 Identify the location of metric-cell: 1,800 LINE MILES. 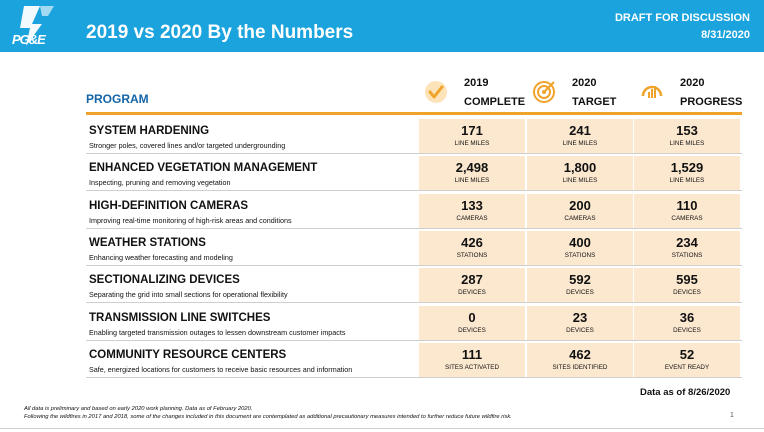
(580, 174).